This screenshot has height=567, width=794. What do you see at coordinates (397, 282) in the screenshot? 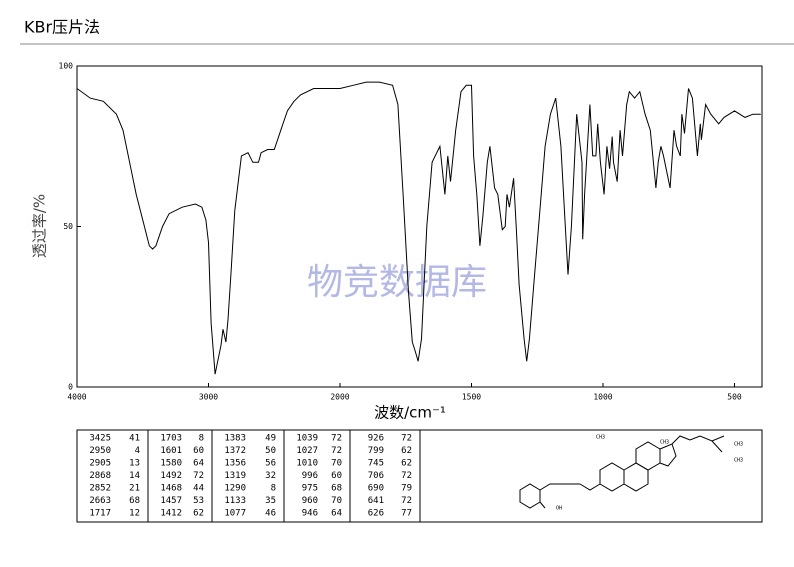
I see `watermark: 物竞数据库` at bounding box center [397, 282].